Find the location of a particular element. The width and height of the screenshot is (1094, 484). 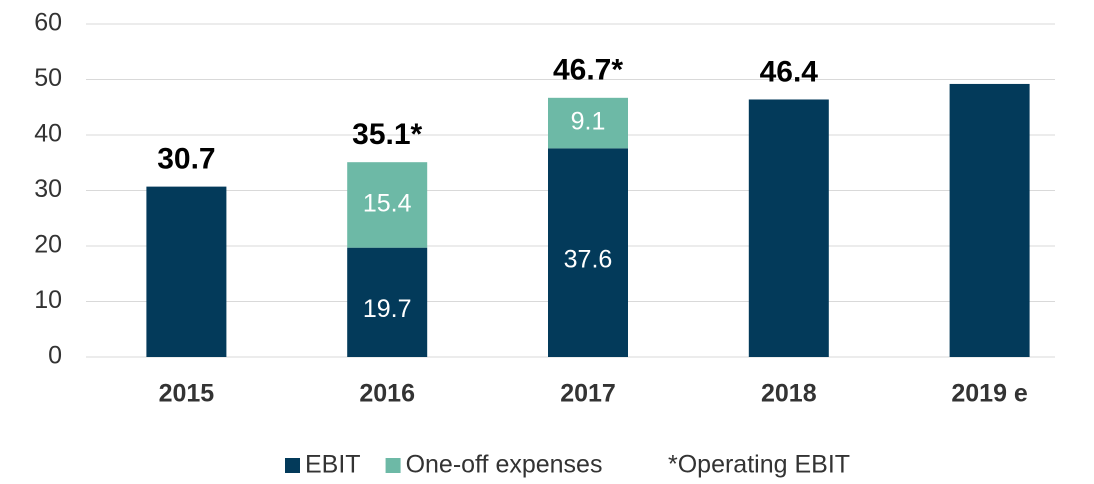

x-tick-label: 2017 is located at coordinates (588, 394).